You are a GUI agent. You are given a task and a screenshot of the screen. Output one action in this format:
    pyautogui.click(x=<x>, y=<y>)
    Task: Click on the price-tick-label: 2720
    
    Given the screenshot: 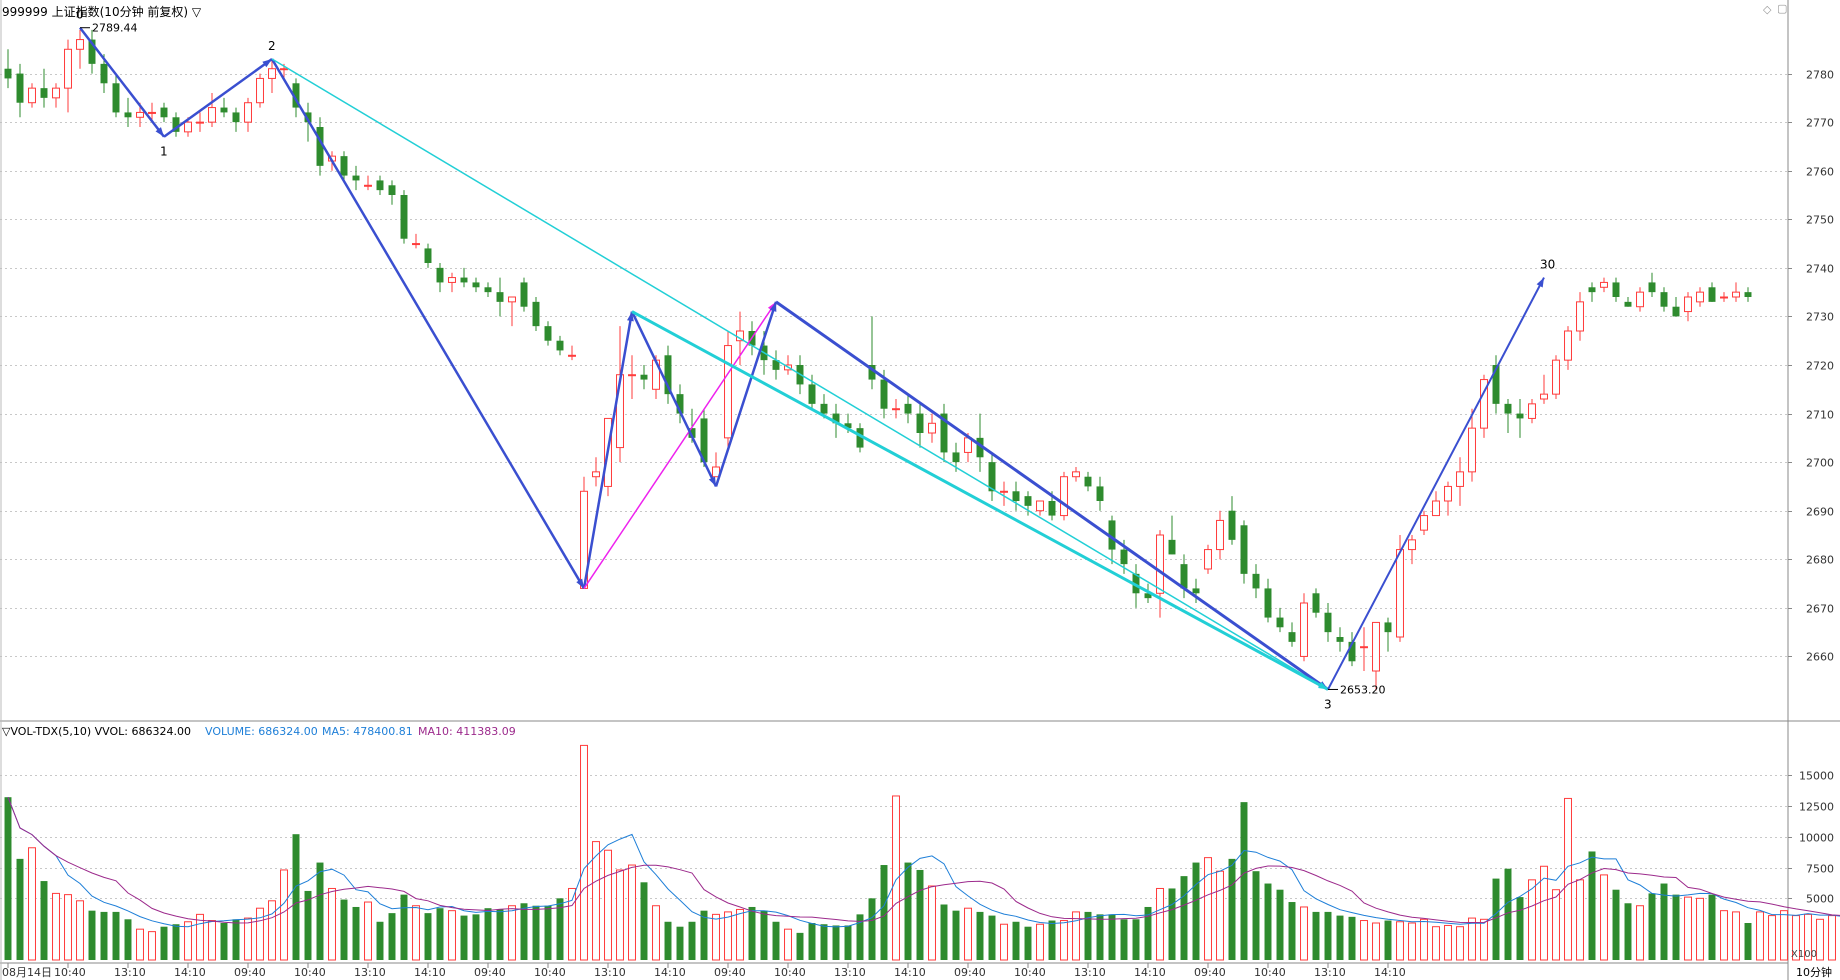 What is the action you would take?
    pyautogui.click(x=1820, y=366)
    